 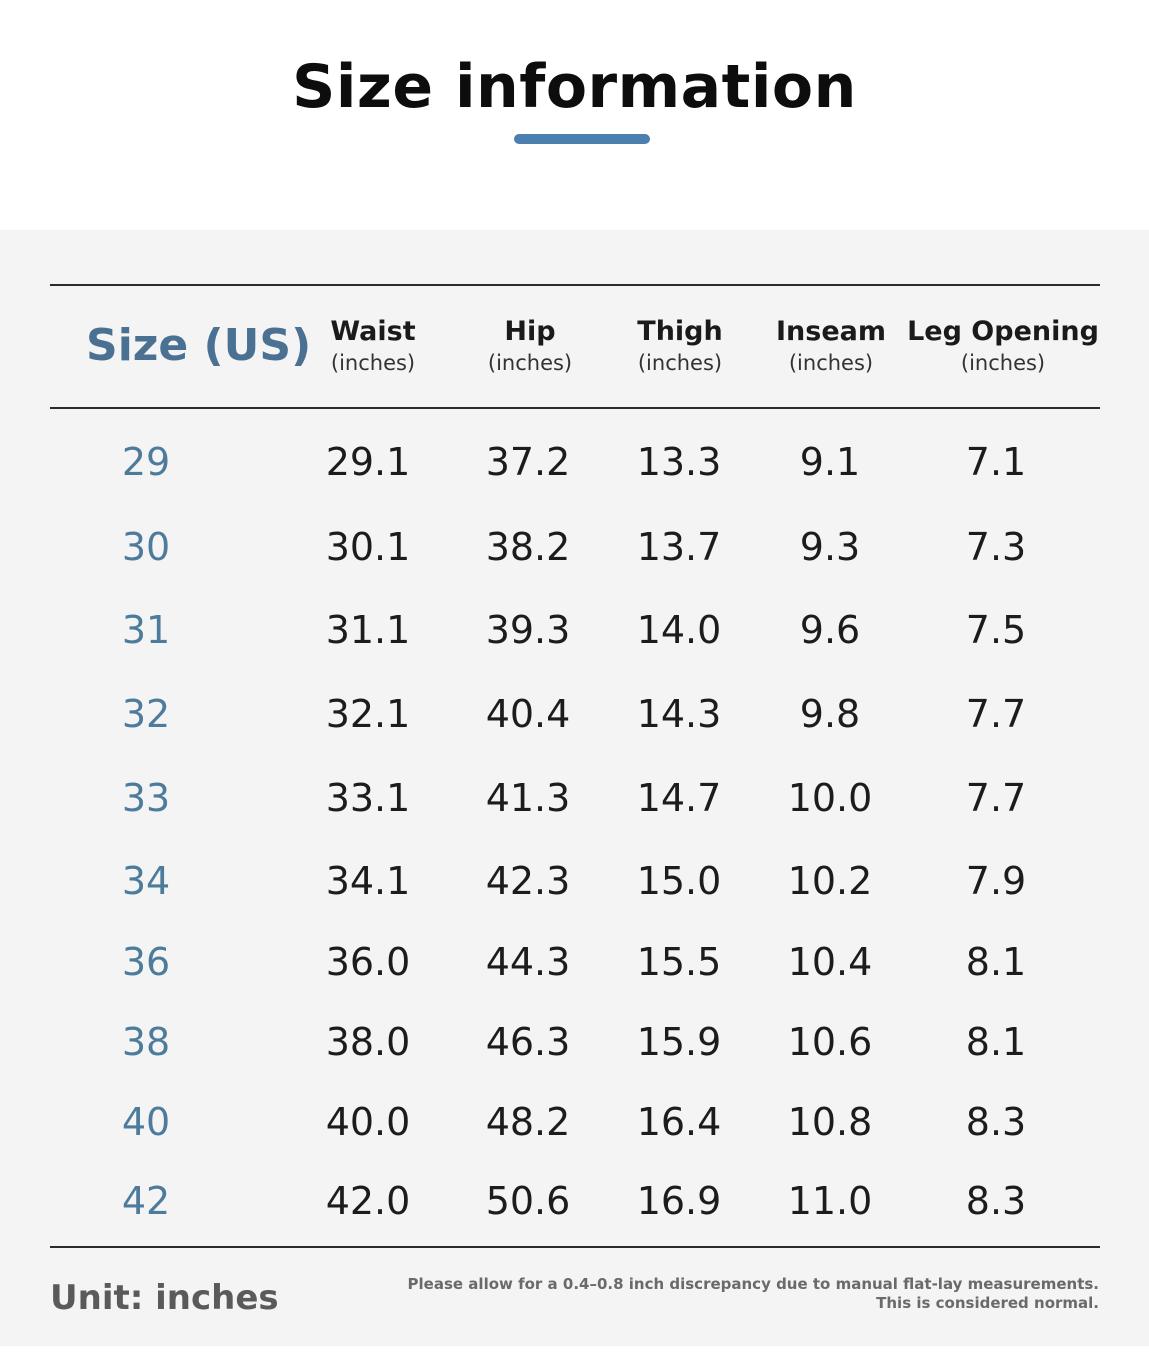 What do you see at coordinates (574, 462) in the screenshot?
I see `table-row: 29 29.1 37.2 13.3 9.1 7.1` at bounding box center [574, 462].